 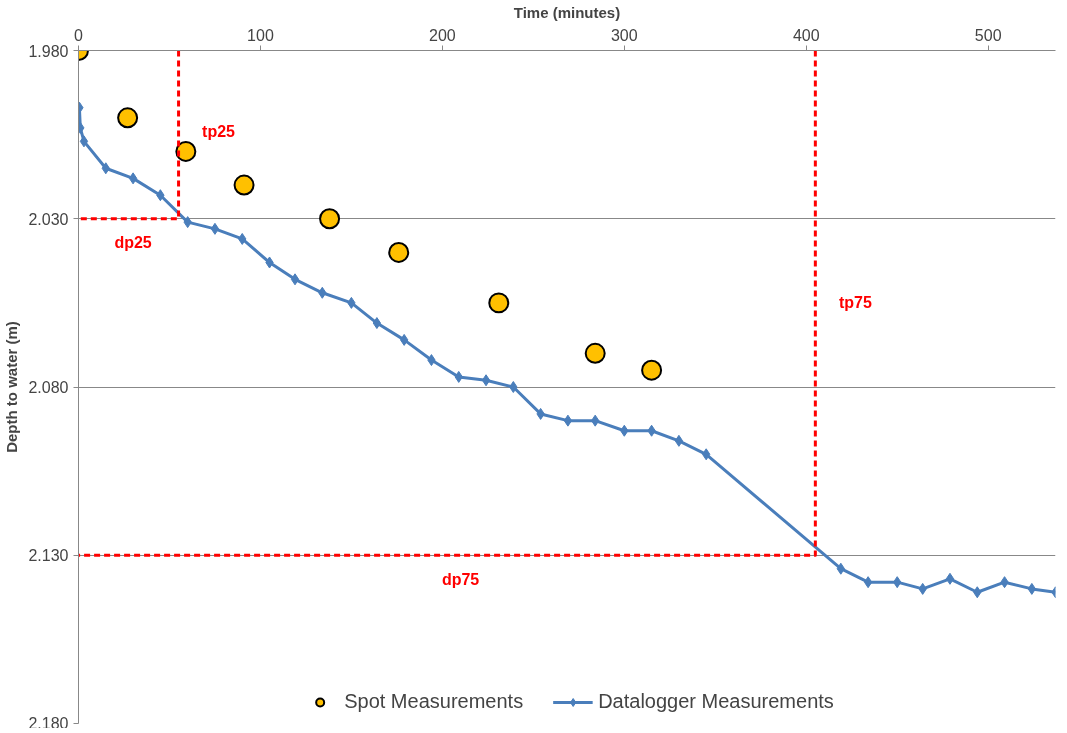 What do you see at coordinates (716, 701) in the screenshot?
I see `legend-label: Datalogger Measurements` at bounding box center [716, 701].